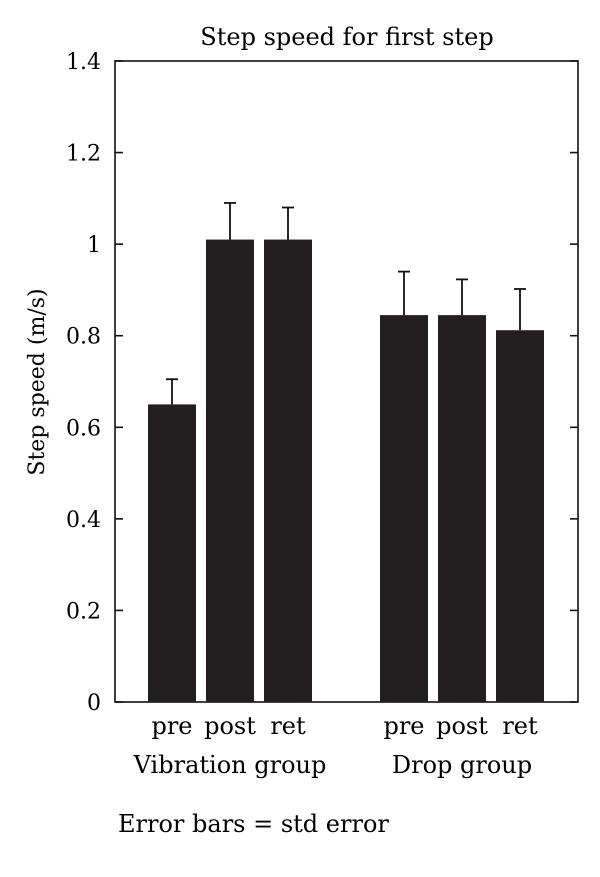  What do you see at coordinates (83, 611) in the screenshot?
I see `y-tick-label: 0.2` at bounding box center [83, 611].